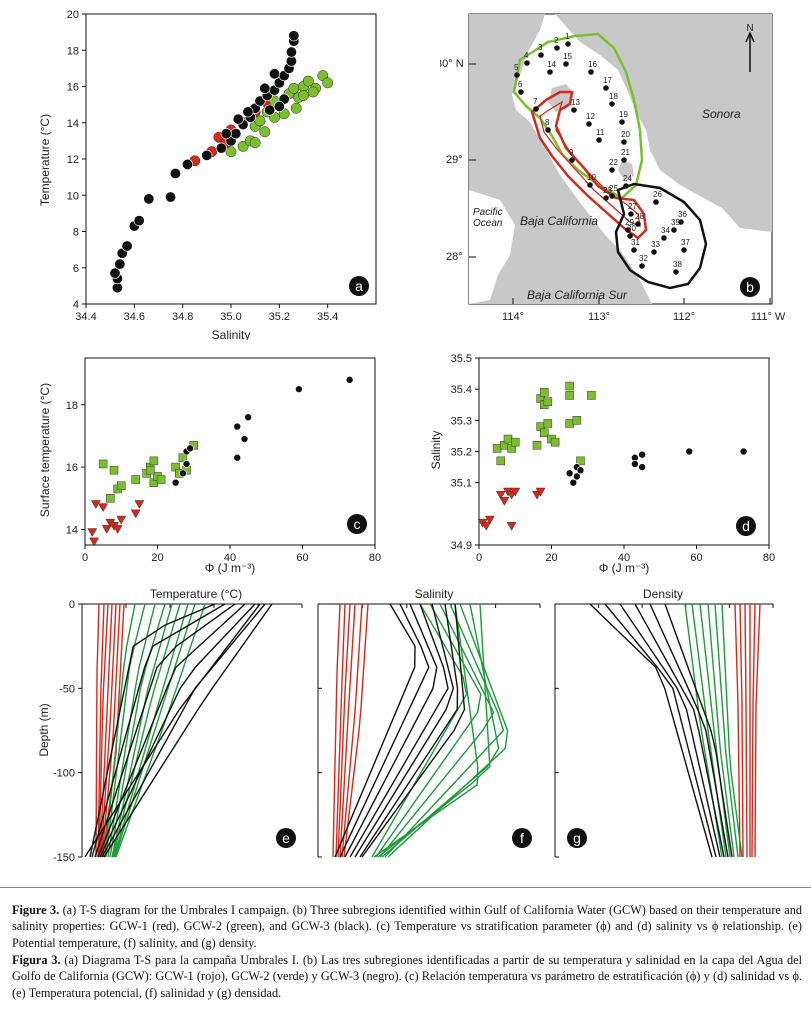 Image resolution: width=811 pixels, height=1009 pixels. I want to click on gcw1-region-outline, so click(589, 165).